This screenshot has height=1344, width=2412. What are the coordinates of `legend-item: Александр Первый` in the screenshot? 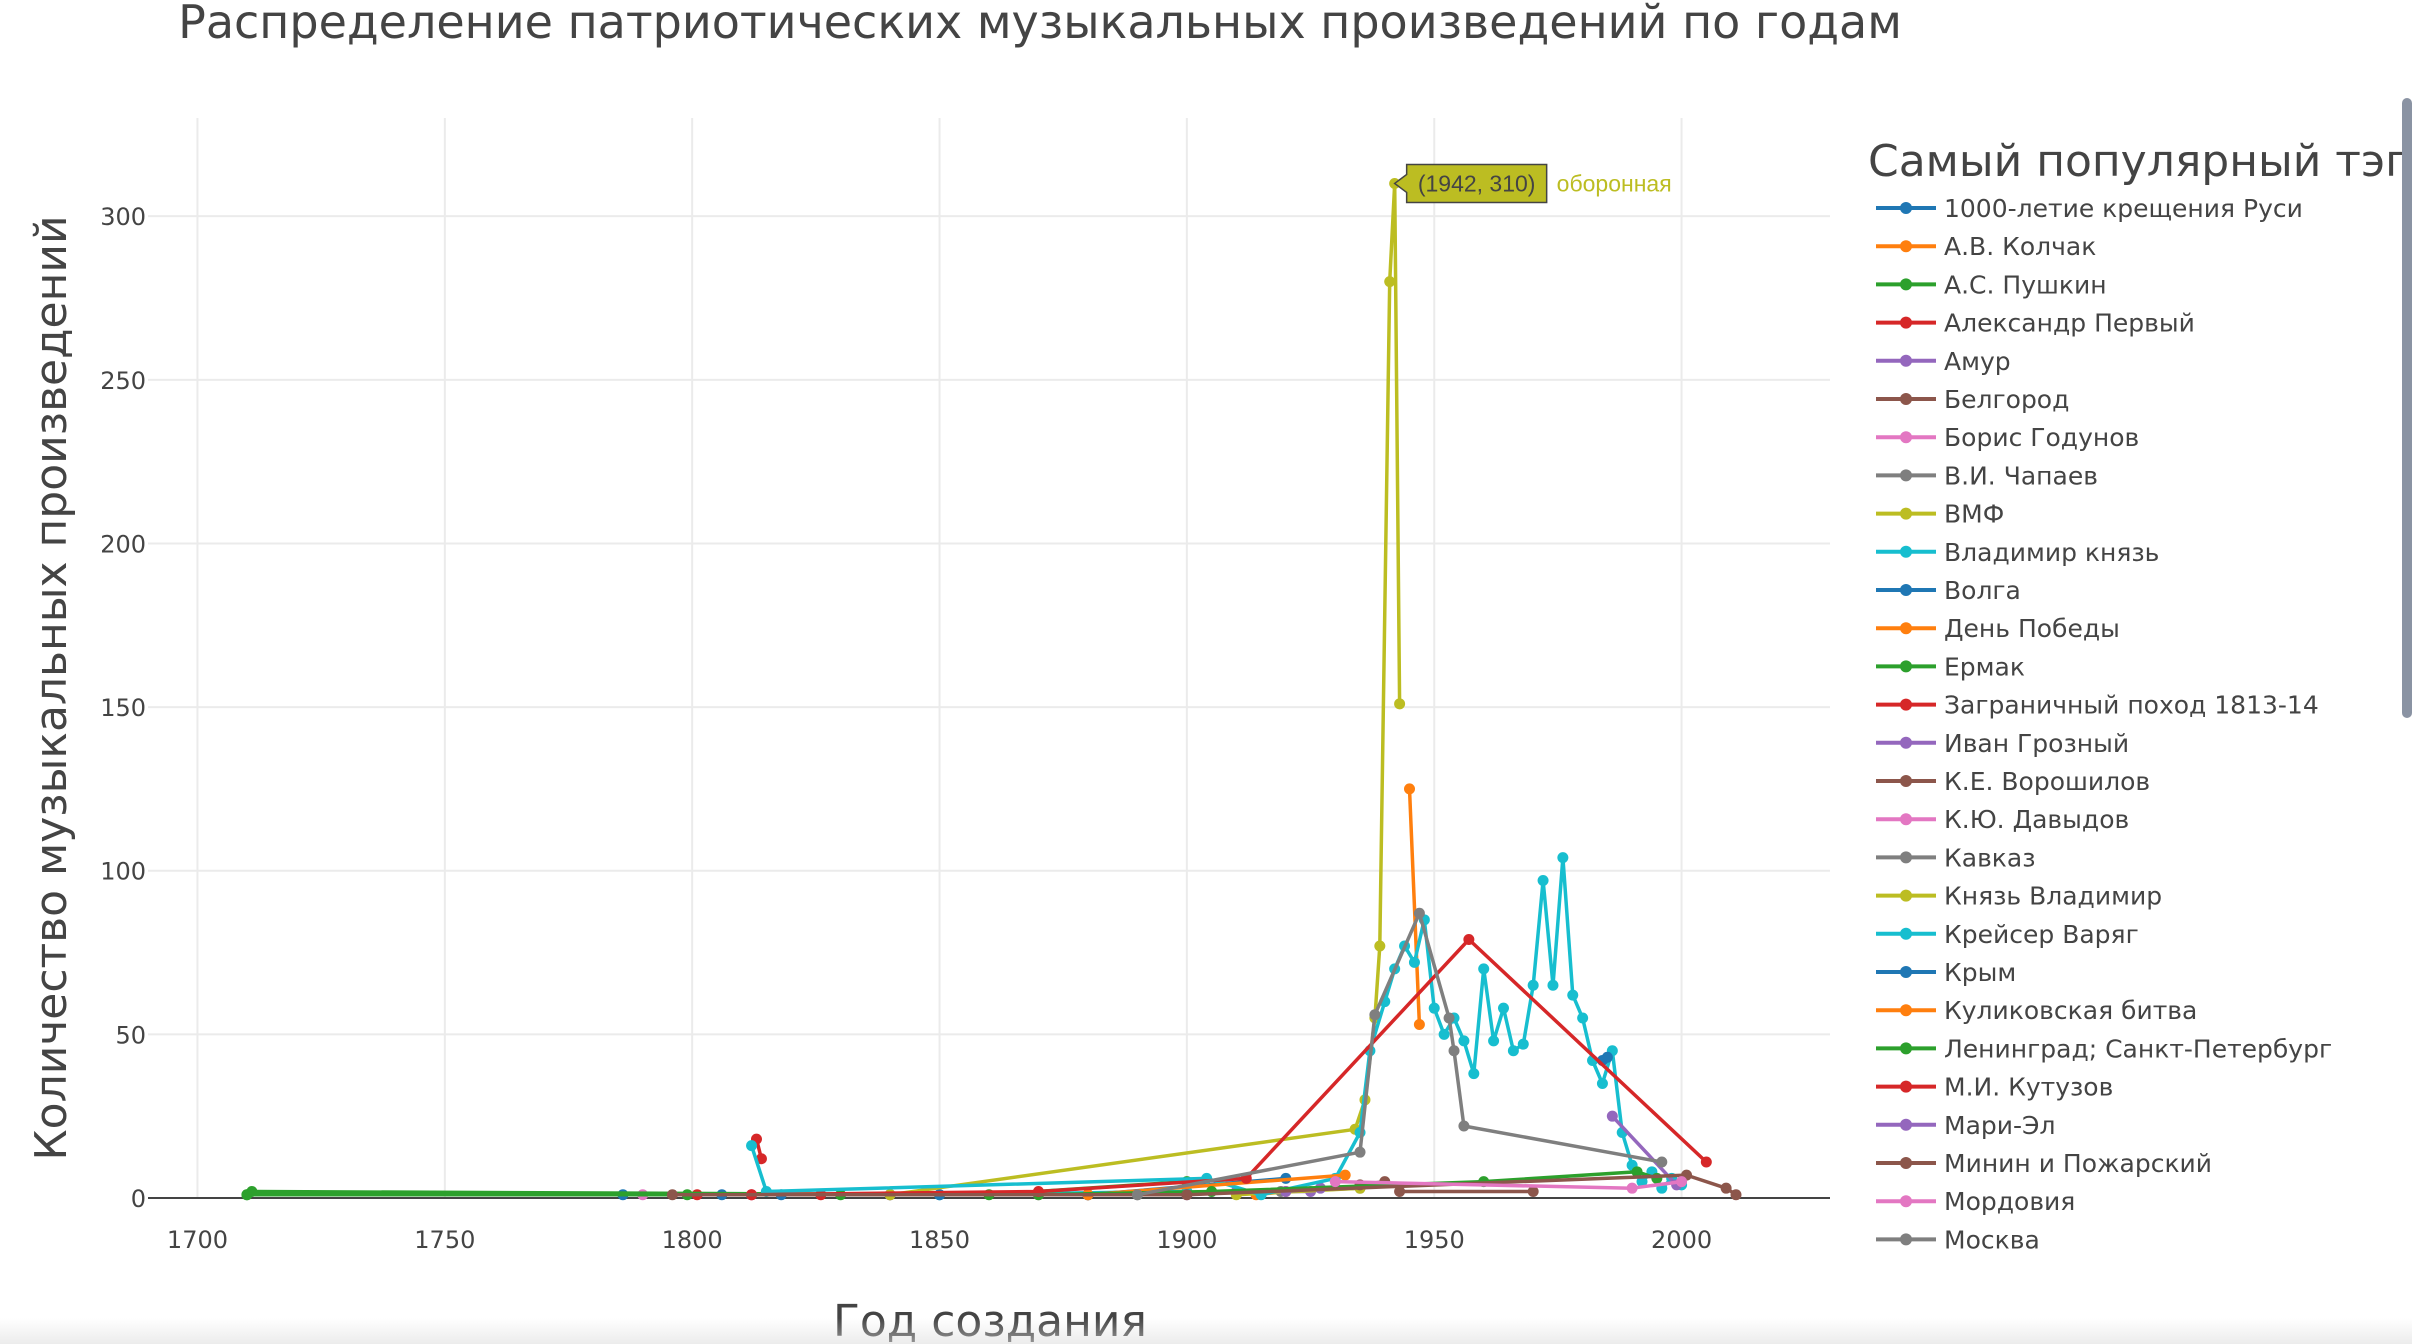 It's located at (2035, 323).